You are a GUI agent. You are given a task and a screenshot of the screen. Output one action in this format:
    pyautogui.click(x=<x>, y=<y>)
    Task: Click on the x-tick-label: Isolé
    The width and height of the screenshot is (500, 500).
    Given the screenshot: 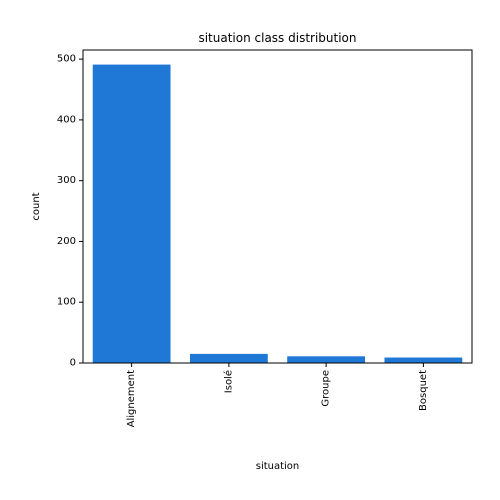 What is the action you would take?
    pyautogui.click(x=228, y=381)
    